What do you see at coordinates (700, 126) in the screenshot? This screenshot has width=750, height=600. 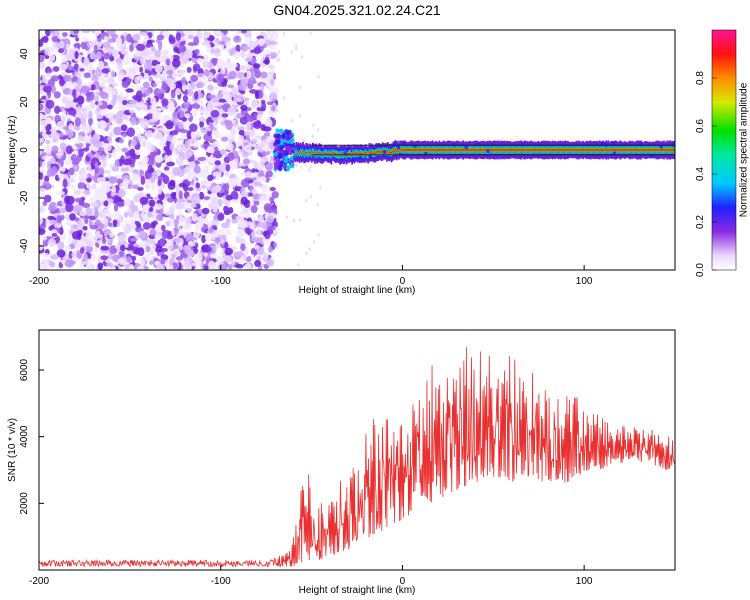 I see `colorbar-tick-label: 0.6` at bounding box center [700, 126].